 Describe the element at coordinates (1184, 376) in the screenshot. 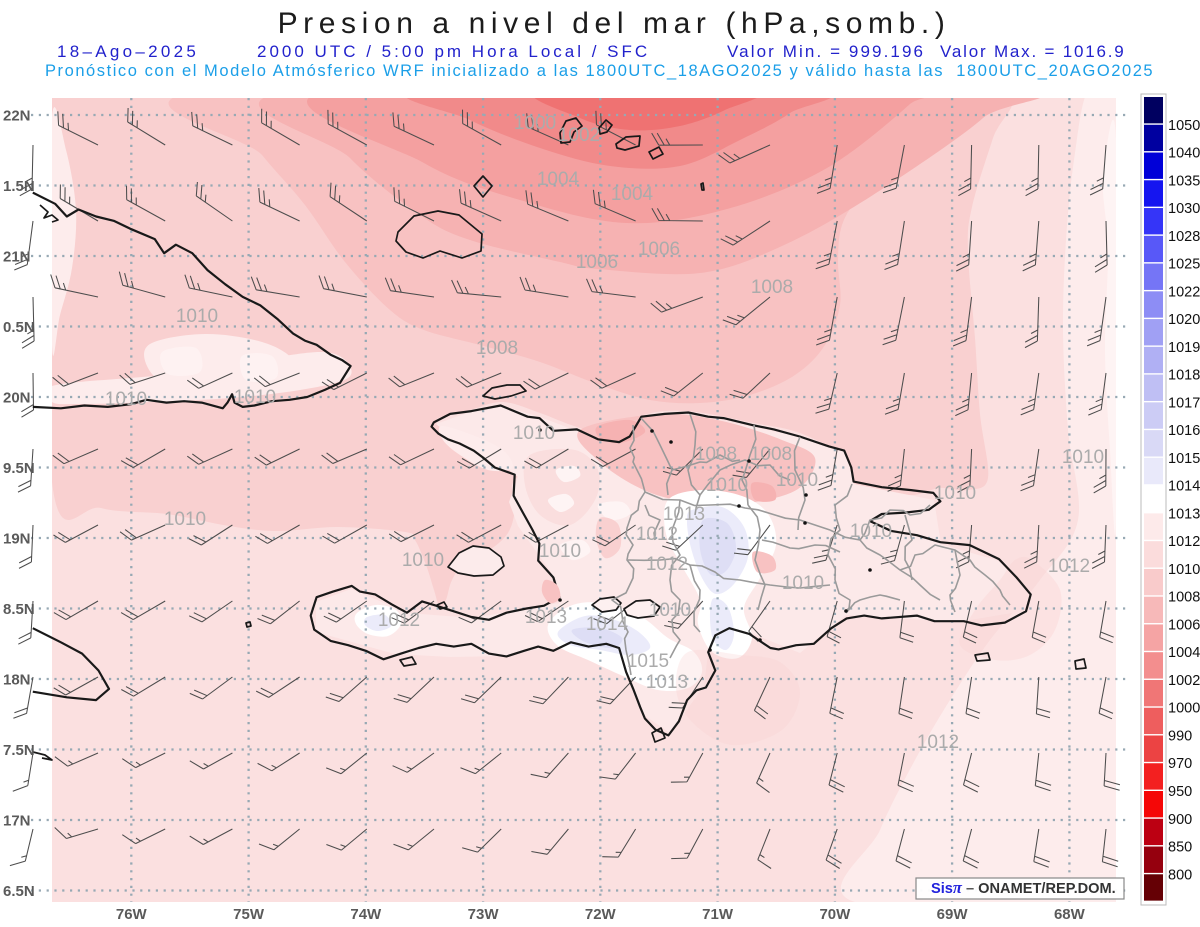

I see `svg-text: 1018` at that location.